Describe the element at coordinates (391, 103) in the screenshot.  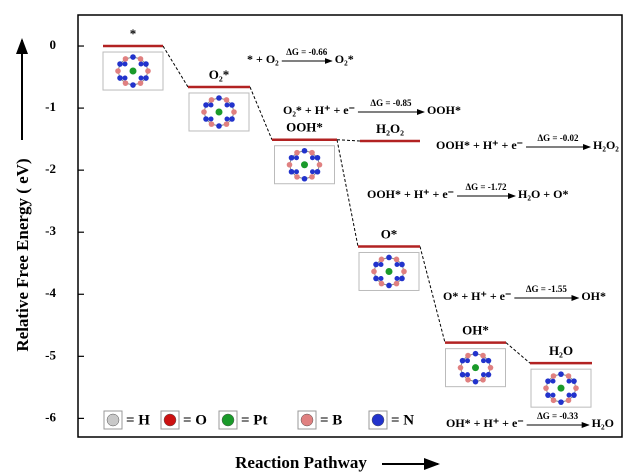
I see `delta-g: ΔG = -0.85` at that location.